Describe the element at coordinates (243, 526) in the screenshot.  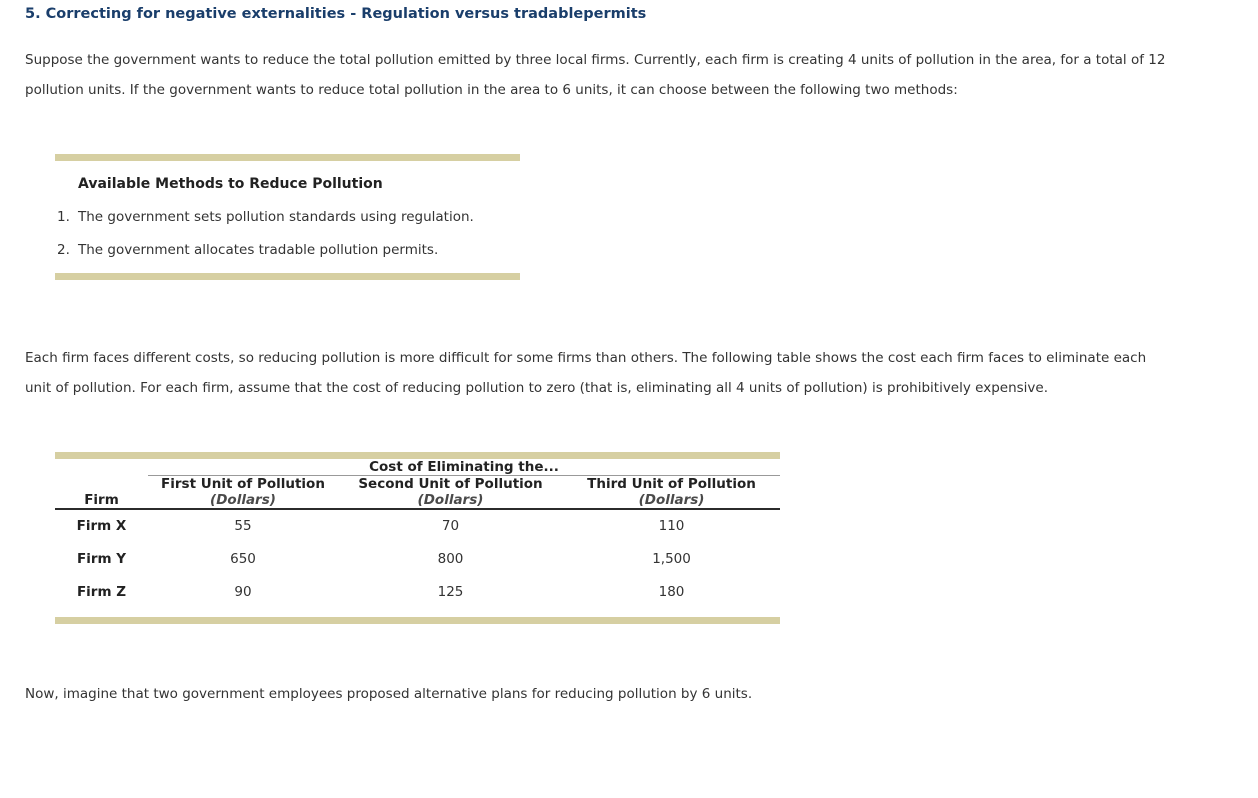
I see `cost-value: 55` at that location.